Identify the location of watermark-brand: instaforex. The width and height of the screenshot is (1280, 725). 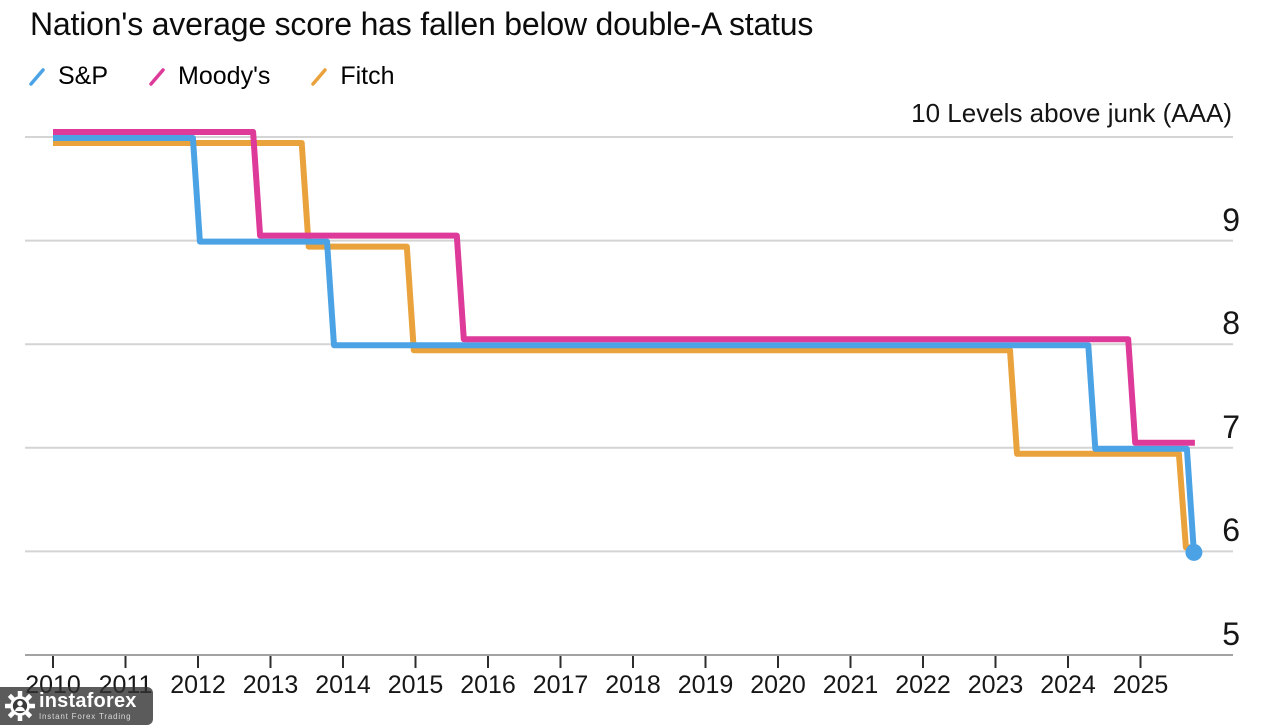
(88, 701).